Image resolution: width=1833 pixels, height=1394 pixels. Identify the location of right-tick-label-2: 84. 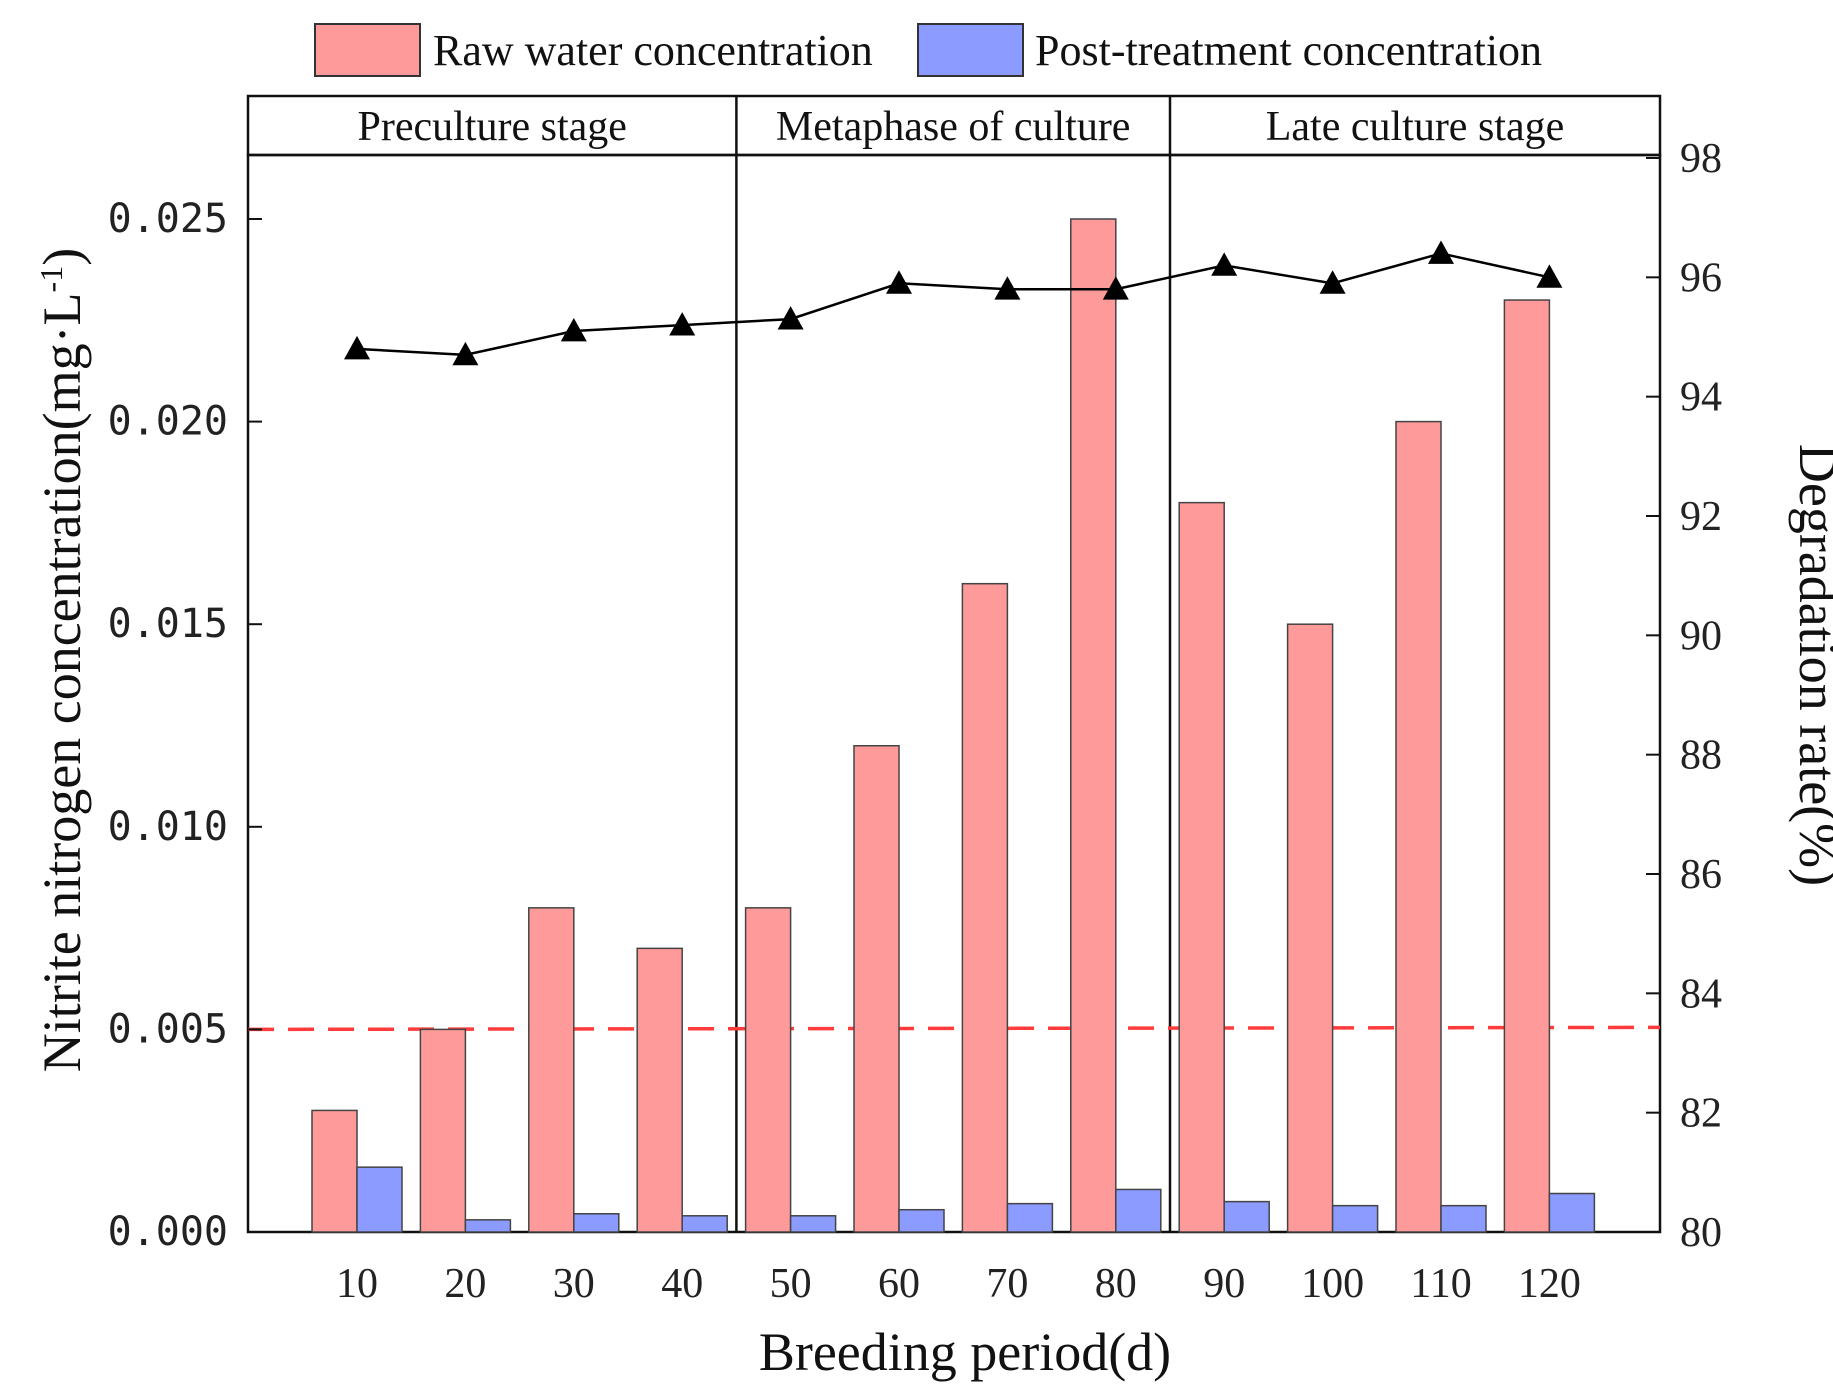
(1701, 994).